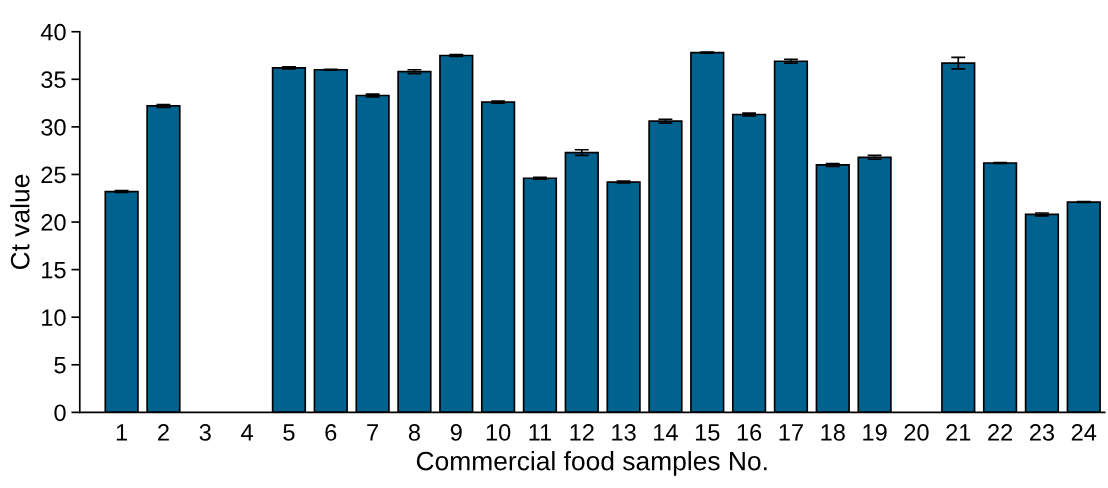 The width and height of the screenshot is (1108, 488). What do you see at coordinates (666, 432) in the screenshot?
I see `x-tick-label: 14` at bounding box center [666, 432].